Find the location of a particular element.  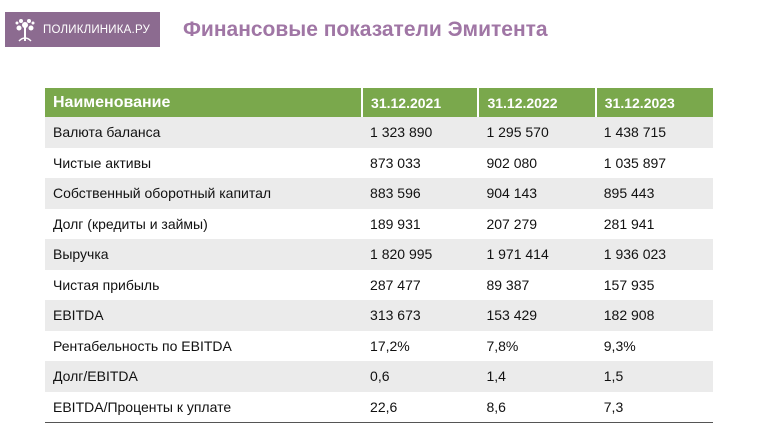

cell-value: 7,3 is located at coordinates (654, 407).